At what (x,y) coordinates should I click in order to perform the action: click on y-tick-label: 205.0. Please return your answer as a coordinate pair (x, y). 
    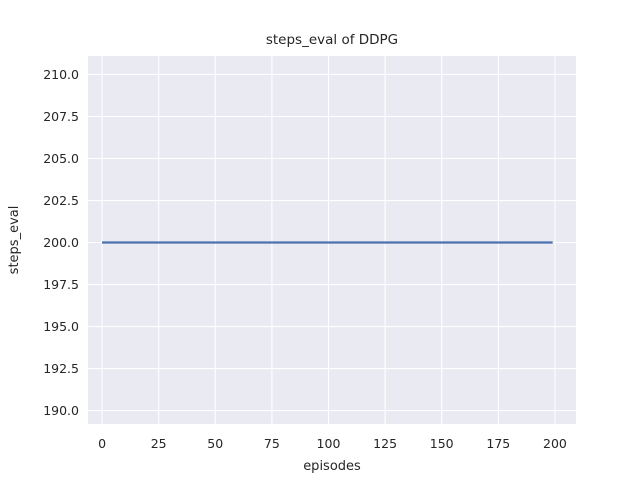
    Looking at the image, I should click on (61, 158).